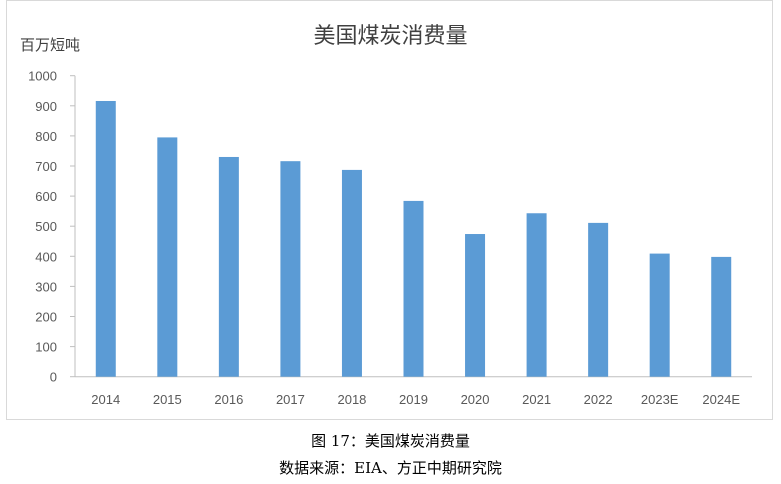 Image resolution: width=781 pixels, height=484 pixels. What do you see at coordinates (46, 286) in the screenshot?
I see `y-tick-label: 300` at bounding box center [46, 286].